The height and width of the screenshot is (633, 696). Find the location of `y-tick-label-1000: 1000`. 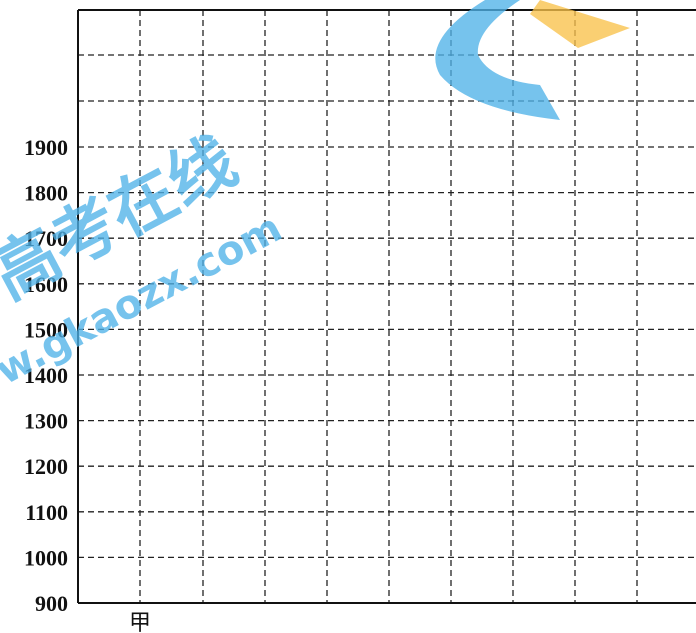

y-tick-label-1000: 1000 is located at coordinates (46, 557).